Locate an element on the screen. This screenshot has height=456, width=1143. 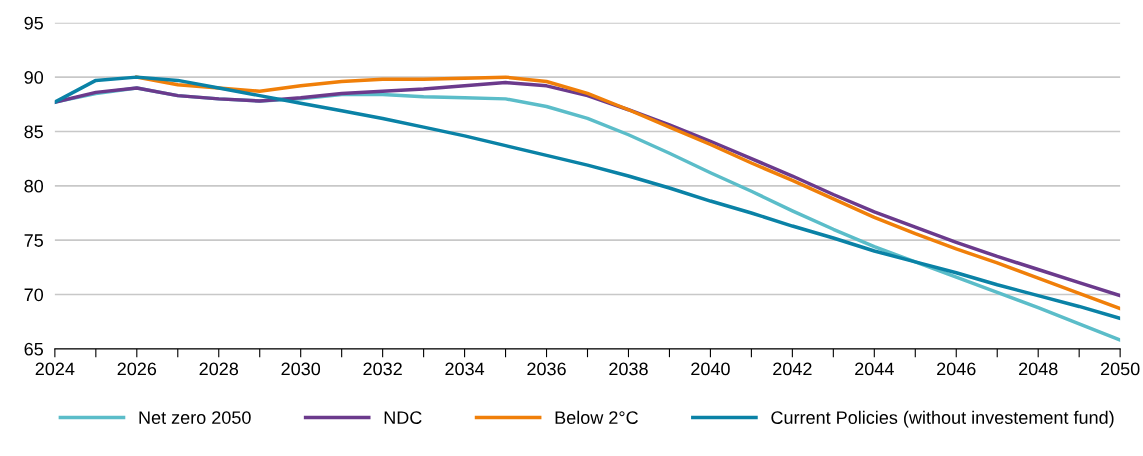
y-tick-label: 65 is located at coordinates (33, 349).